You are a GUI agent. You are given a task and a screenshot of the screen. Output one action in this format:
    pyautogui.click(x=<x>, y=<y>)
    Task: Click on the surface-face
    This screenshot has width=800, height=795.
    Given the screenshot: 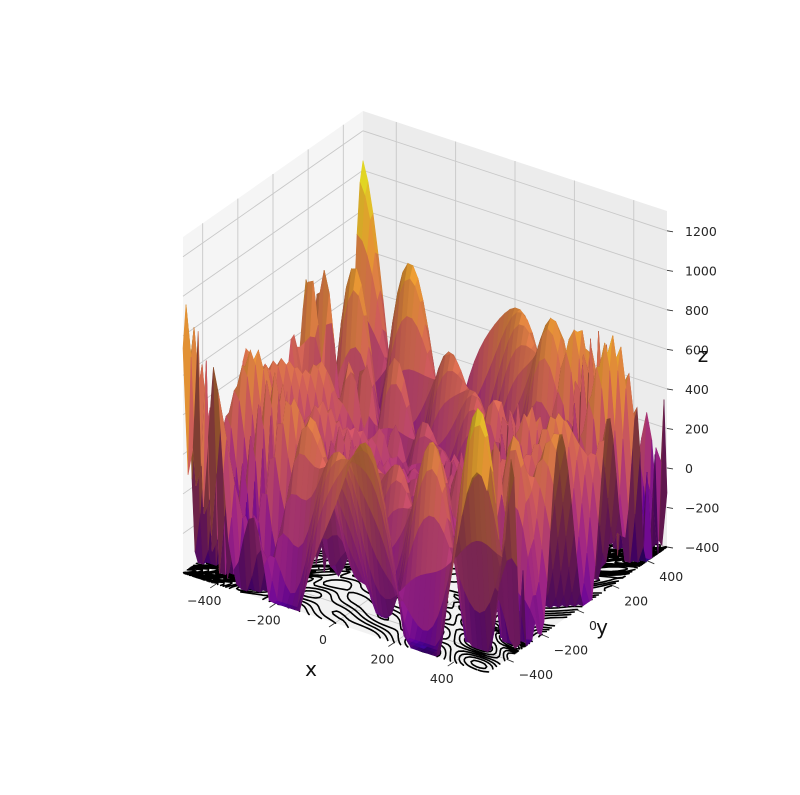 What is the action you would take?
    pyautogui.click(x=486, y=464)
    